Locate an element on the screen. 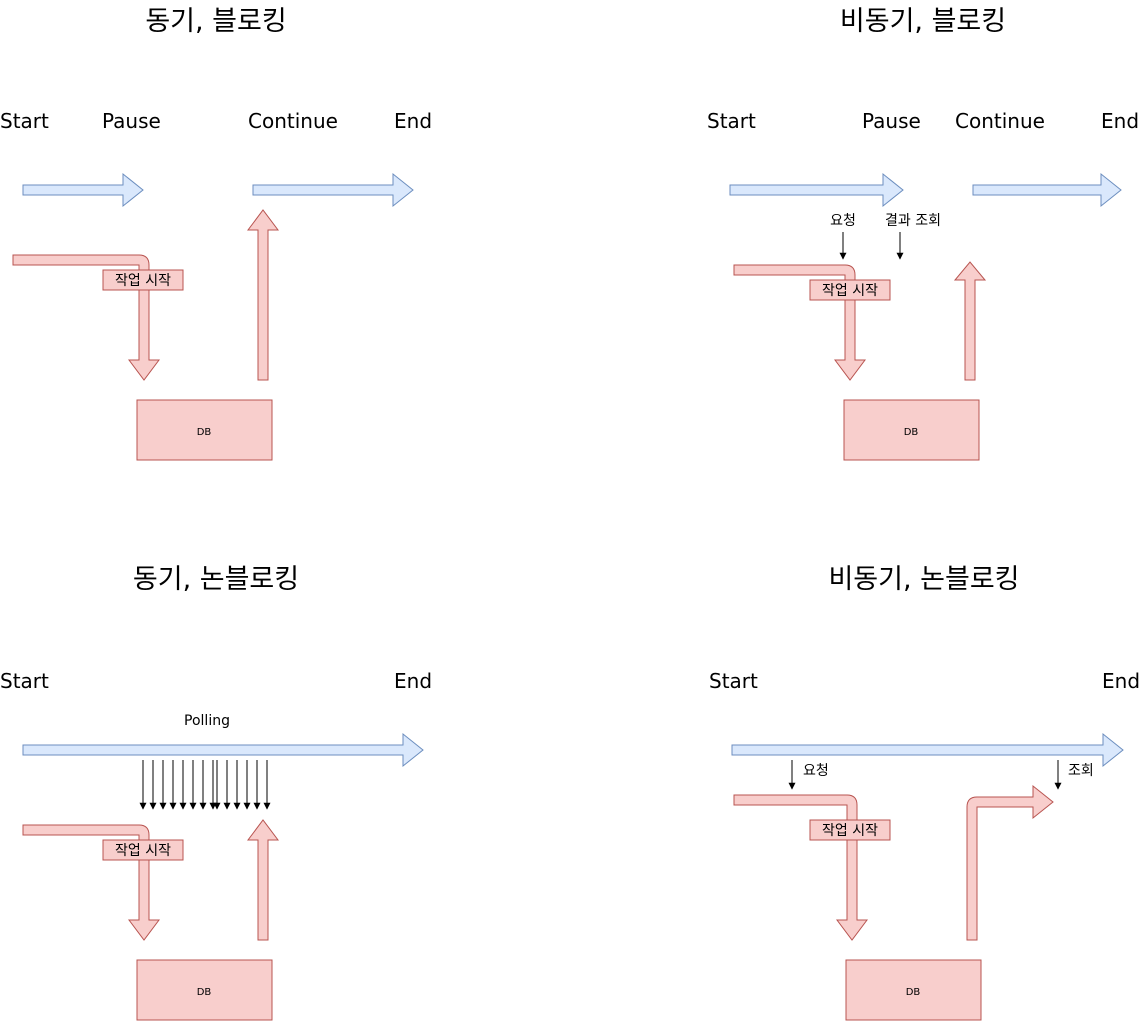  polling-label: Polling is located at coordinates (207, 721).